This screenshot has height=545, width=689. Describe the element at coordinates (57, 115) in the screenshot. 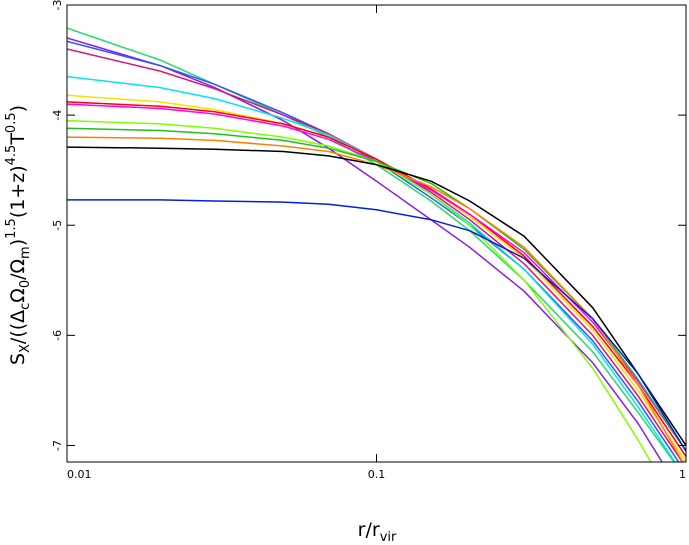

I see `y-tick-label: -4` at that location.